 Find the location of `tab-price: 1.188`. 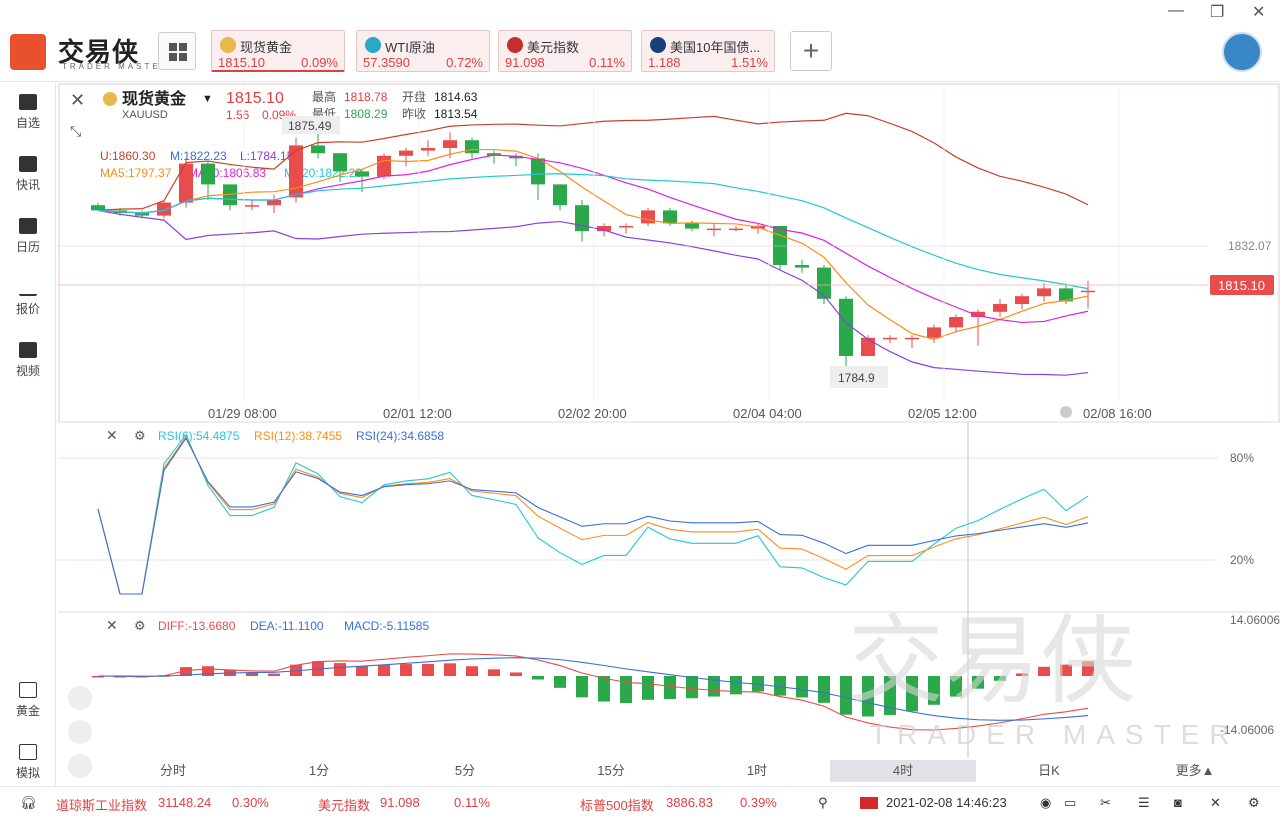

tab-price: 1.188 is located at coordinates (664, 62).